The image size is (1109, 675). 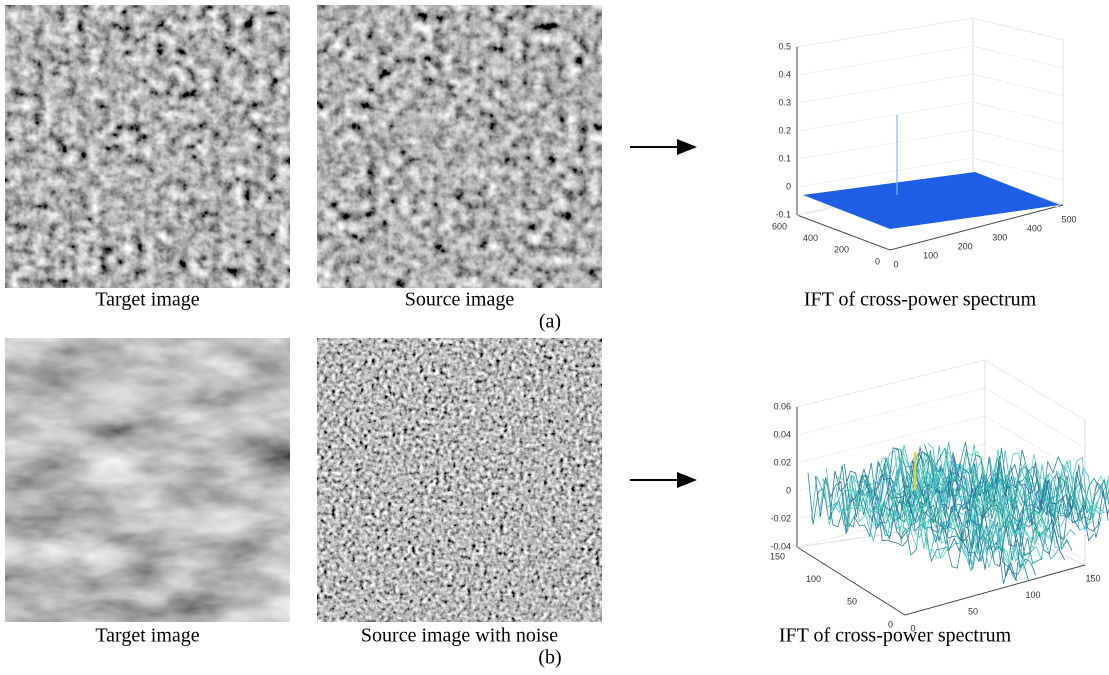 I want to click on x-tick-label: 150, so click(x=1092, y=578).